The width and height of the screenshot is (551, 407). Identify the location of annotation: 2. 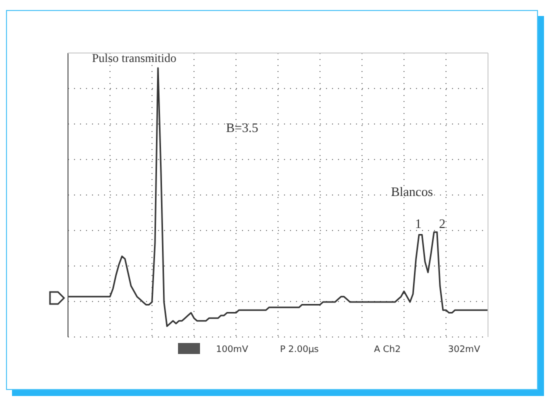
(442, 223).